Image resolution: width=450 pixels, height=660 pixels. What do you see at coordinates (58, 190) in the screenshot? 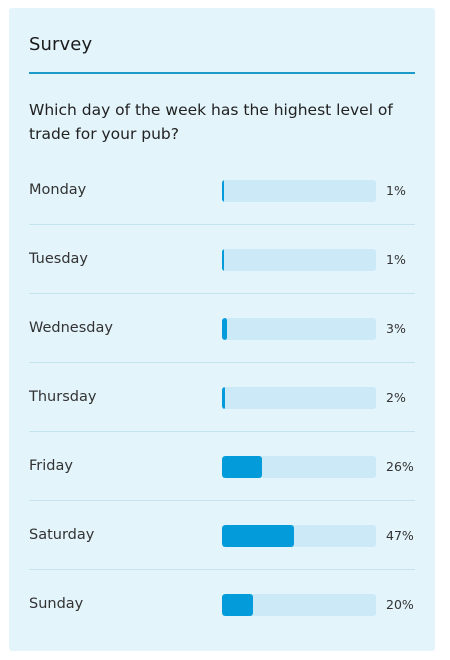
I see `option-label: Monday` at bounding box center [58, 190].